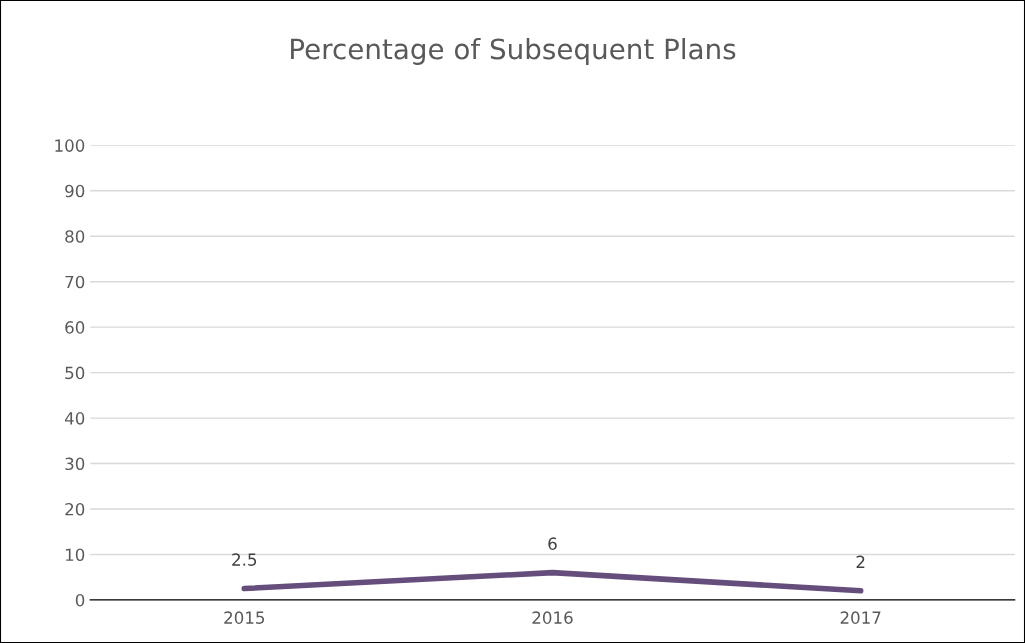 Image resolution: width=1025 pixels, height=643 pixels. Describe the element at coordinates (552, 617) in the screenshot. I see `x-tick-label: 2016` at that location.